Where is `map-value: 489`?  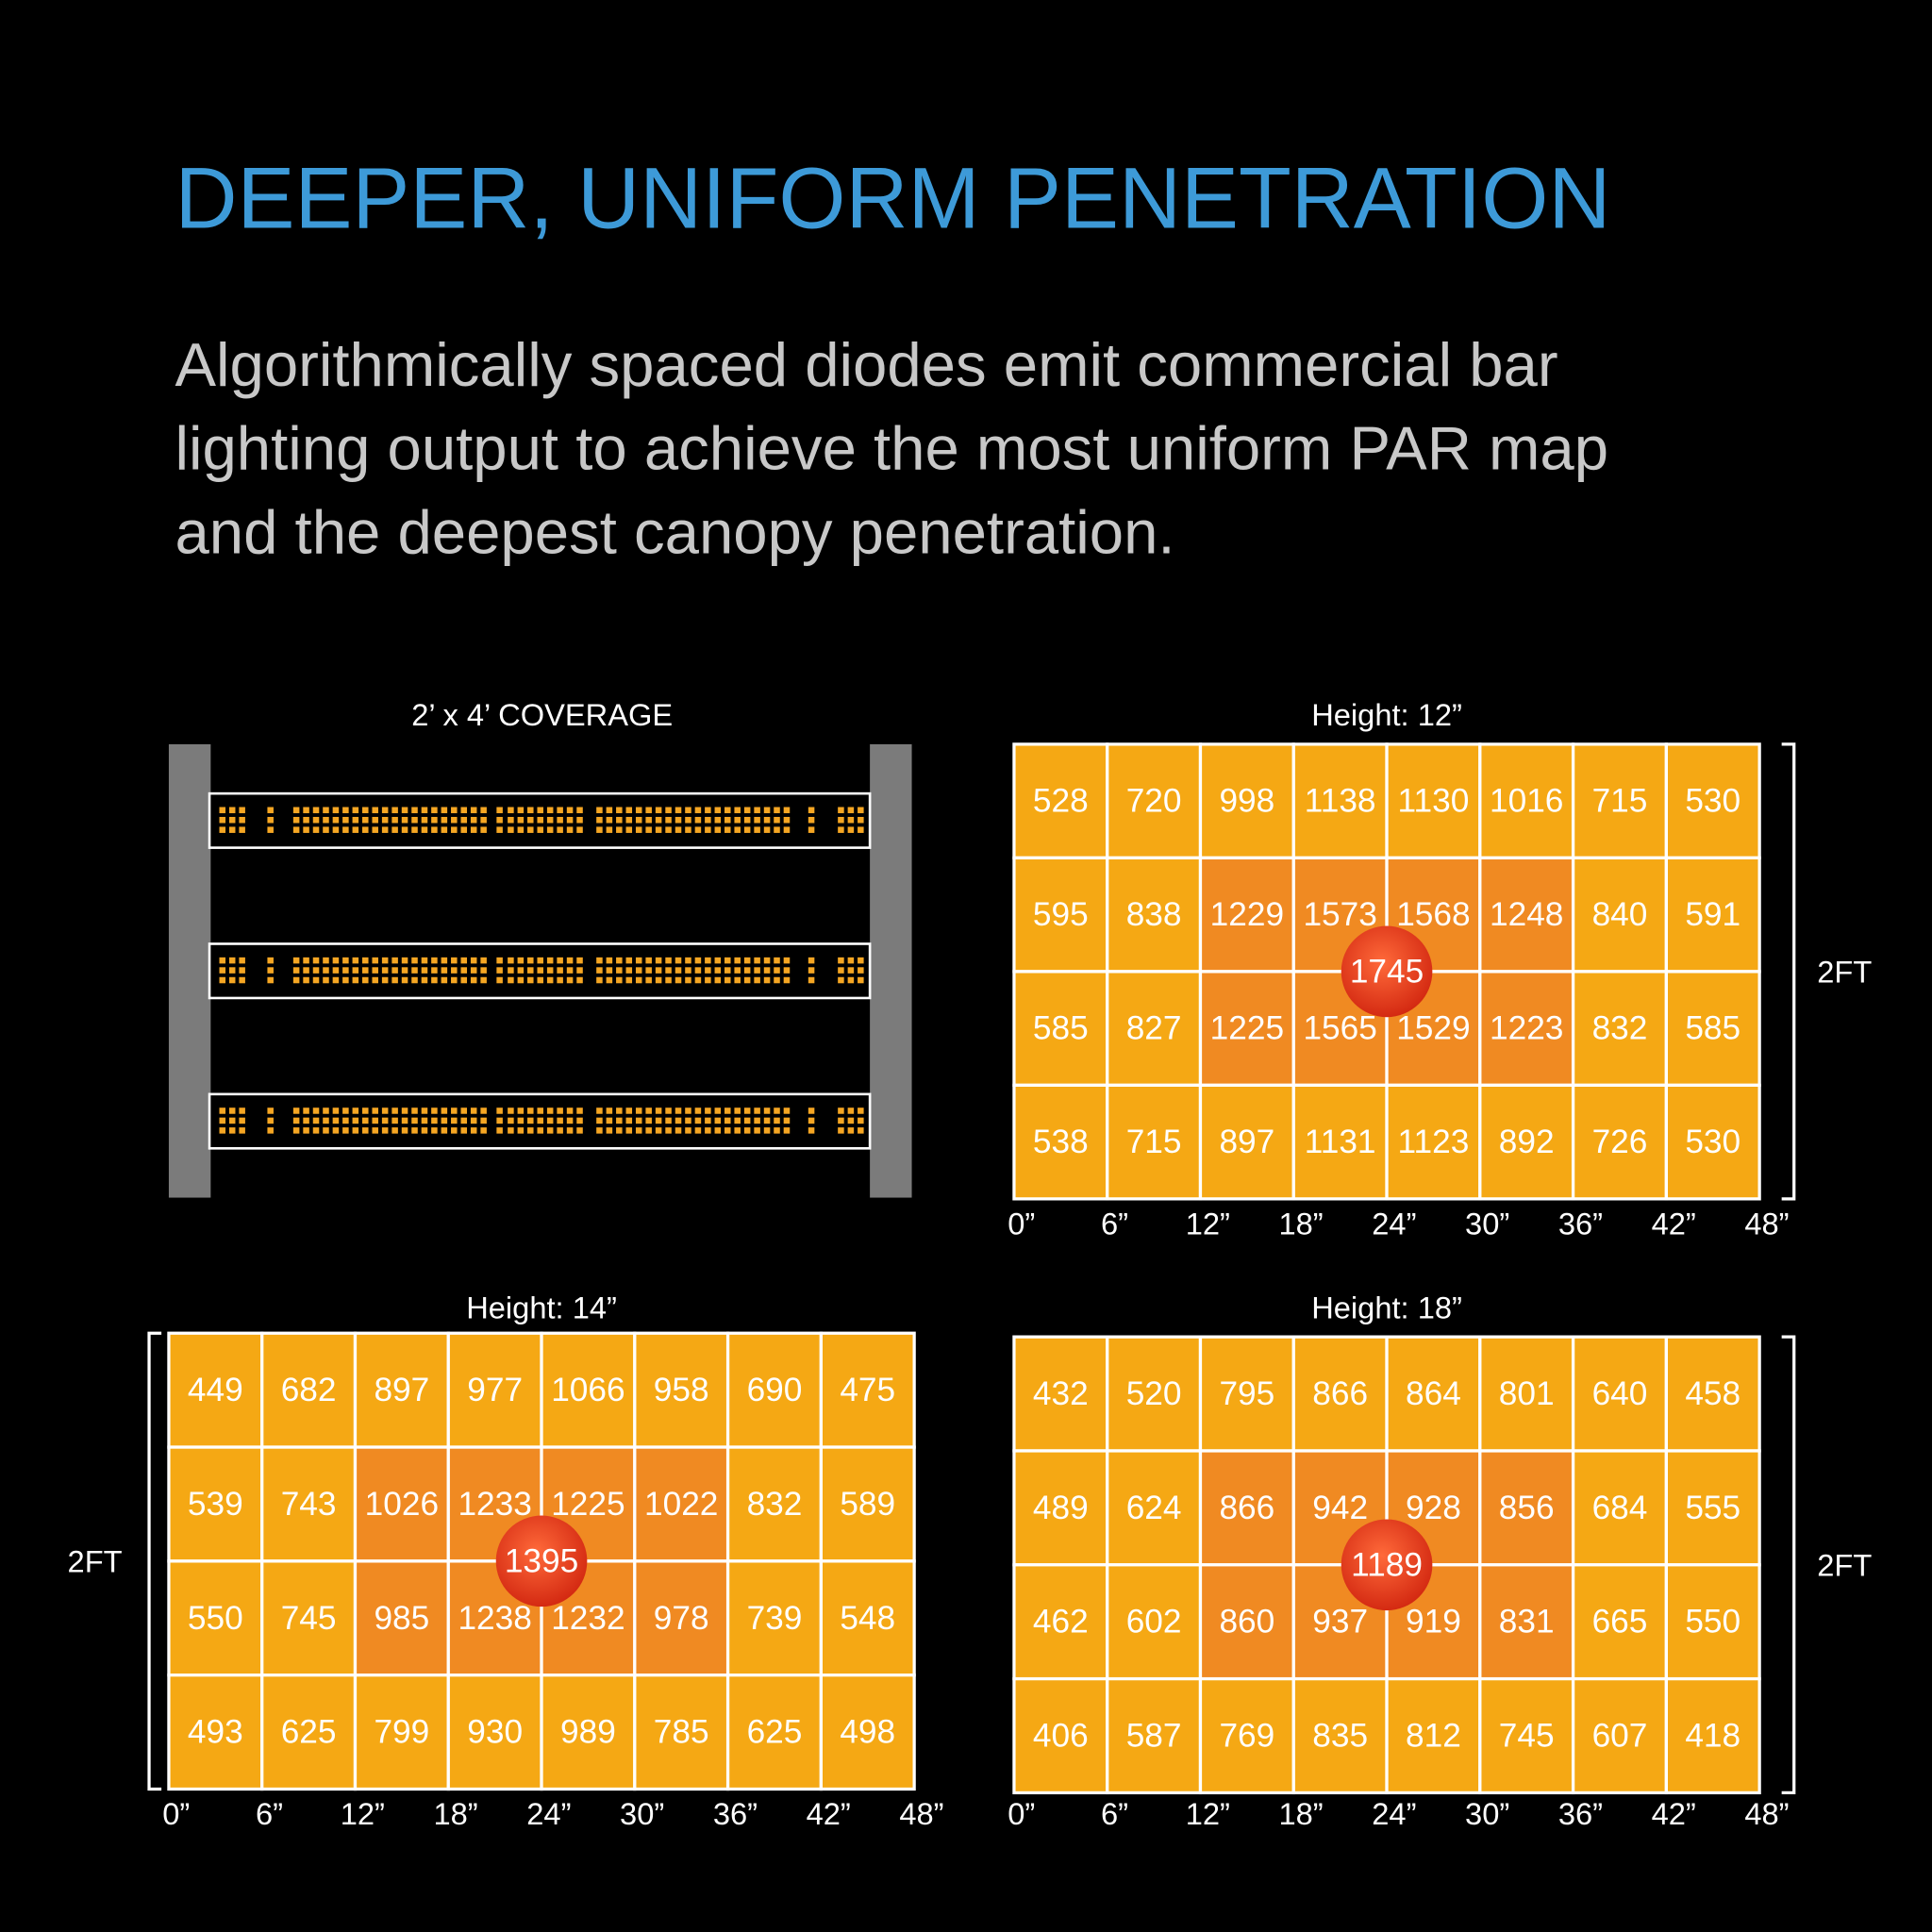 map-value: 489 is located at coordinates (1061, 1508).